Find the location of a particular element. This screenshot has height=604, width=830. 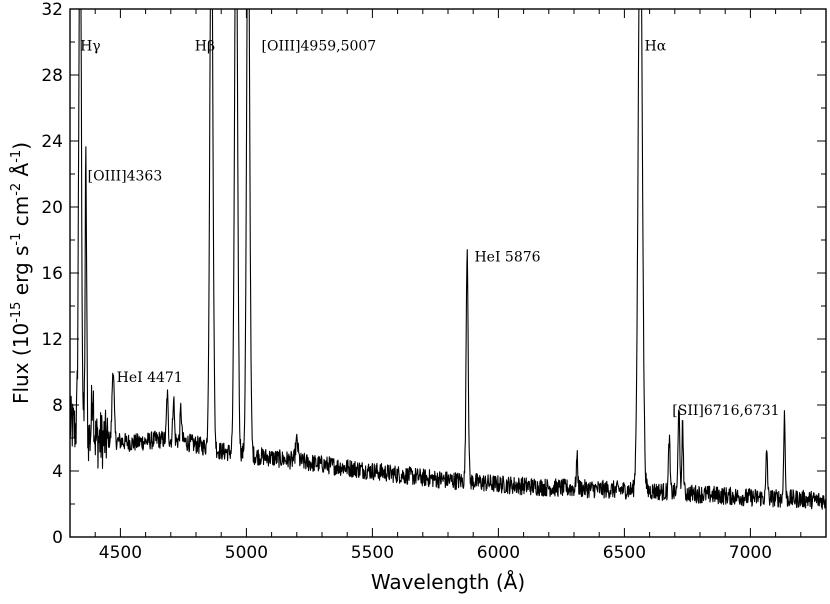

y-axis-title-part: cm is located at coordinates (21, 214).